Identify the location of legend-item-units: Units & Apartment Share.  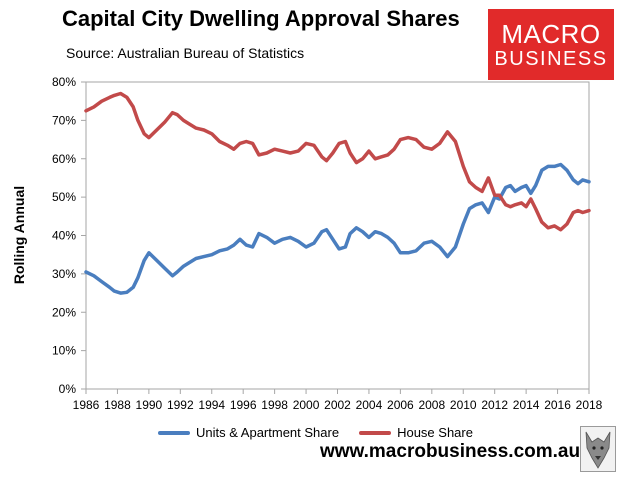
(248, 432).